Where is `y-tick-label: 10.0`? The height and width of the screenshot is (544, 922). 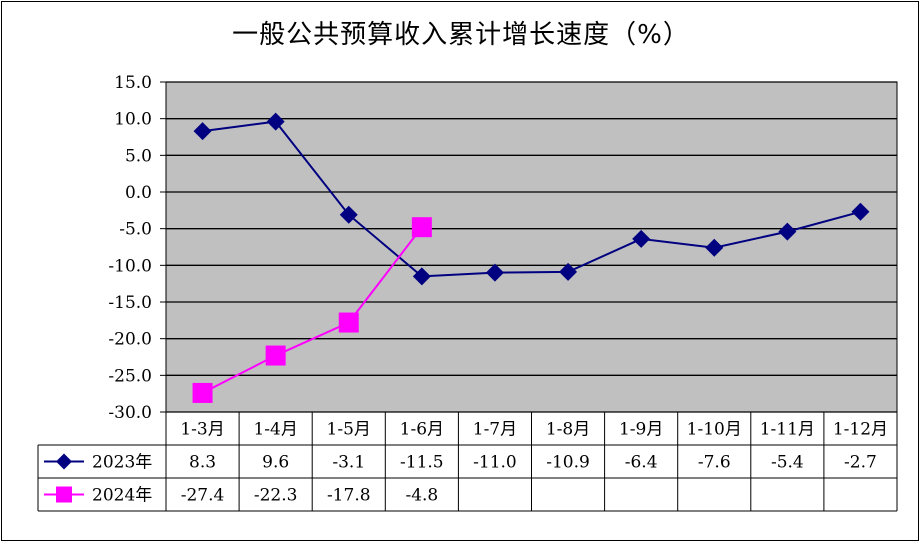
y-tick-label: 10.0 is located at coordinates (133, 120).